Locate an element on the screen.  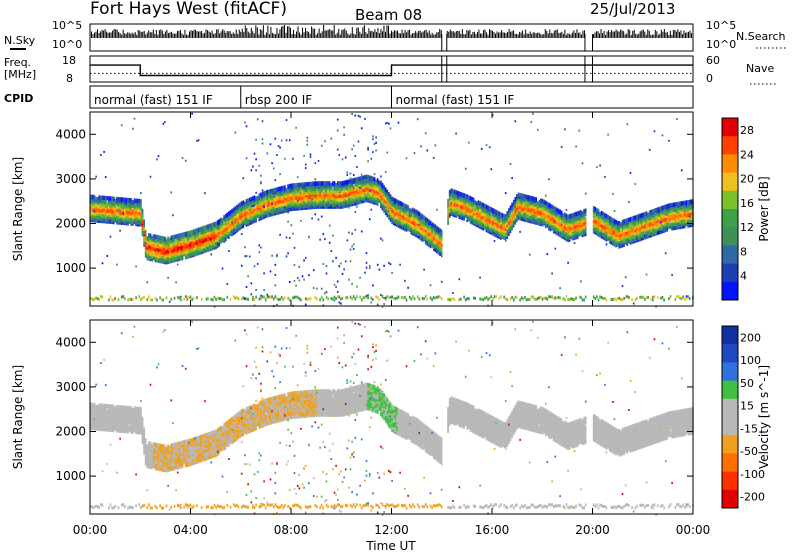
nave-tick-bottom: 0 is located at coordinates (709, 78).